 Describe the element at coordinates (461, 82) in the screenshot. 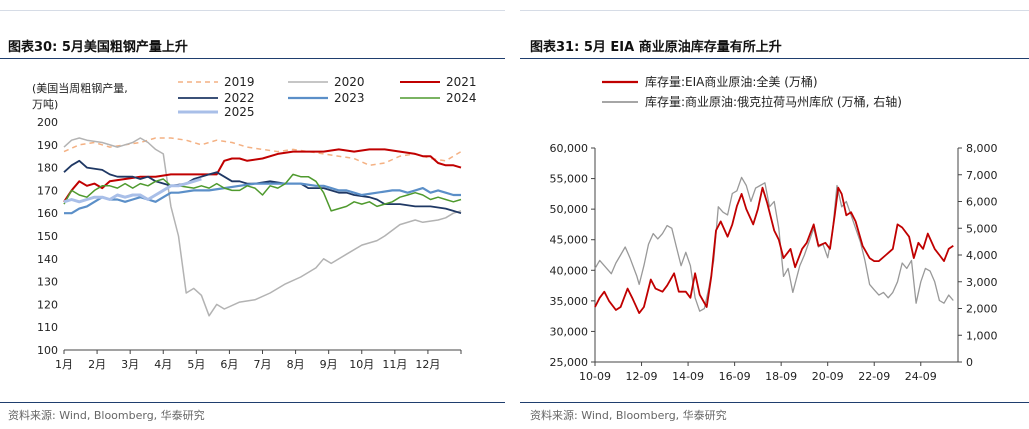

I see `legend-label: 2021` at that location.